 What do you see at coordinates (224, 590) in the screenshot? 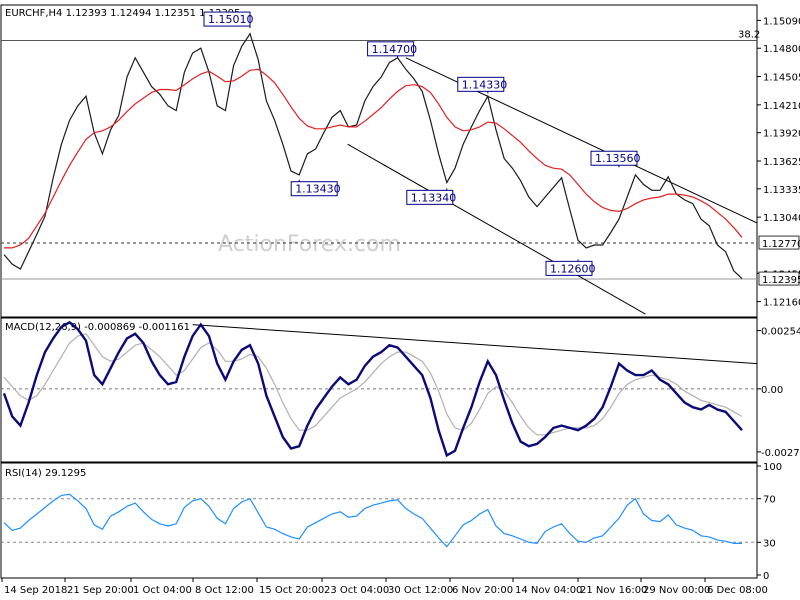
I see `x-tick-label: 8 Oct 12:00` at bounding box center [224, 590].